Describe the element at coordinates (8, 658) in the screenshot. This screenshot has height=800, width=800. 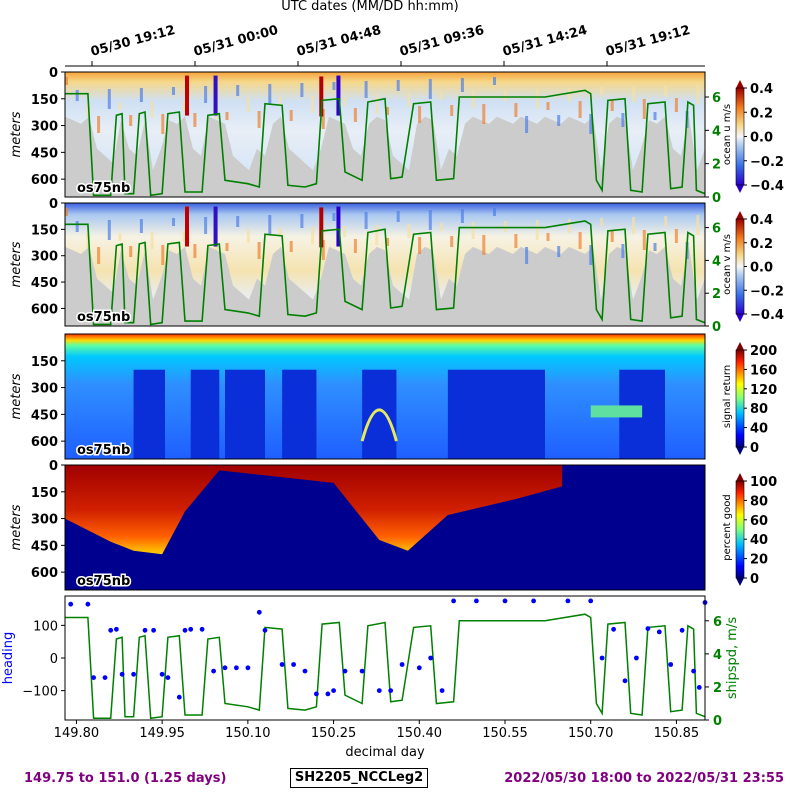
I see `heading-axis-label: heading` at that location.